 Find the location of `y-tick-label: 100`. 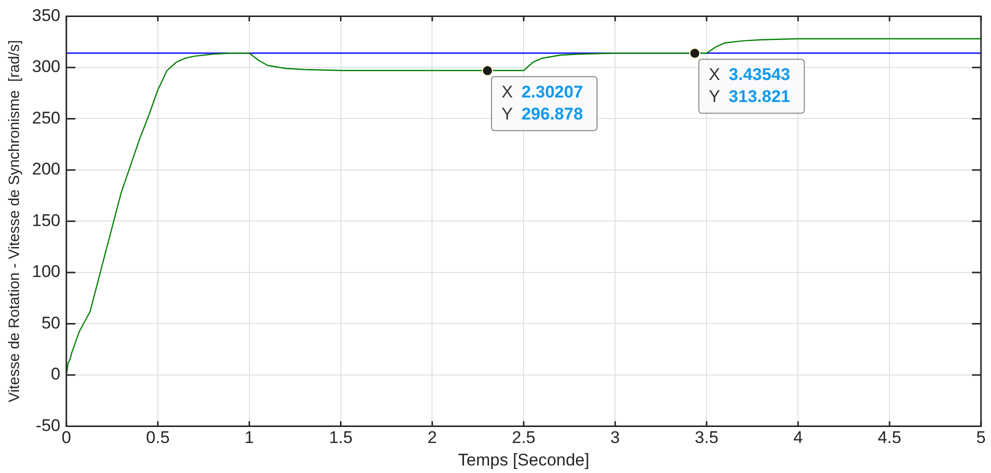

y-tick-label: 100 is located at coordinates (46, 272).